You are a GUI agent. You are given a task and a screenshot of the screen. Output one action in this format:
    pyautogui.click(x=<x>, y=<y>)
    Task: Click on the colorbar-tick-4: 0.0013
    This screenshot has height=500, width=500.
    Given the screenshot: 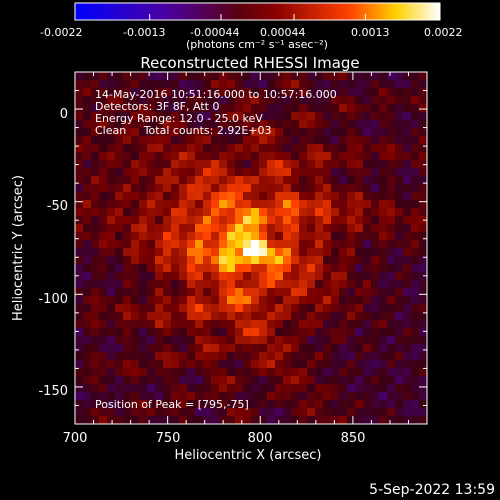 What is the action you would take?
    pyautogui.click(x=370, y=32)
    